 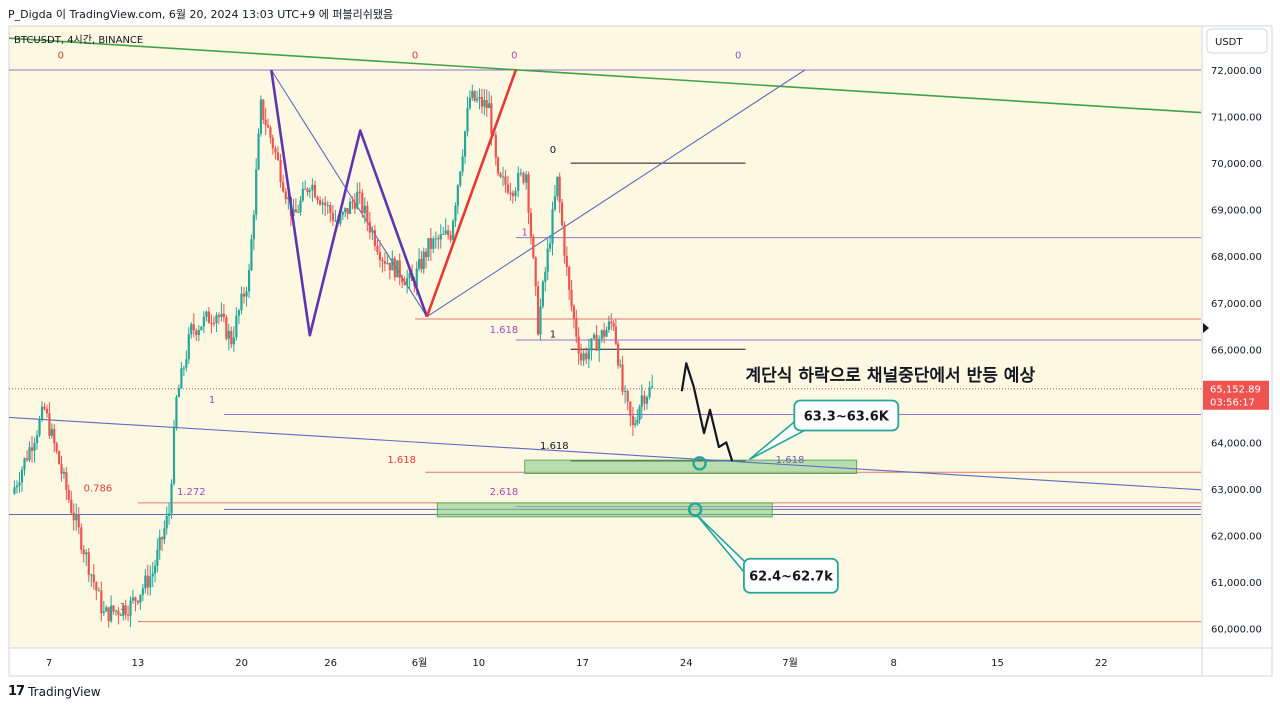 I want to click on x-tick-label: 7, so click(x=49, y=663).